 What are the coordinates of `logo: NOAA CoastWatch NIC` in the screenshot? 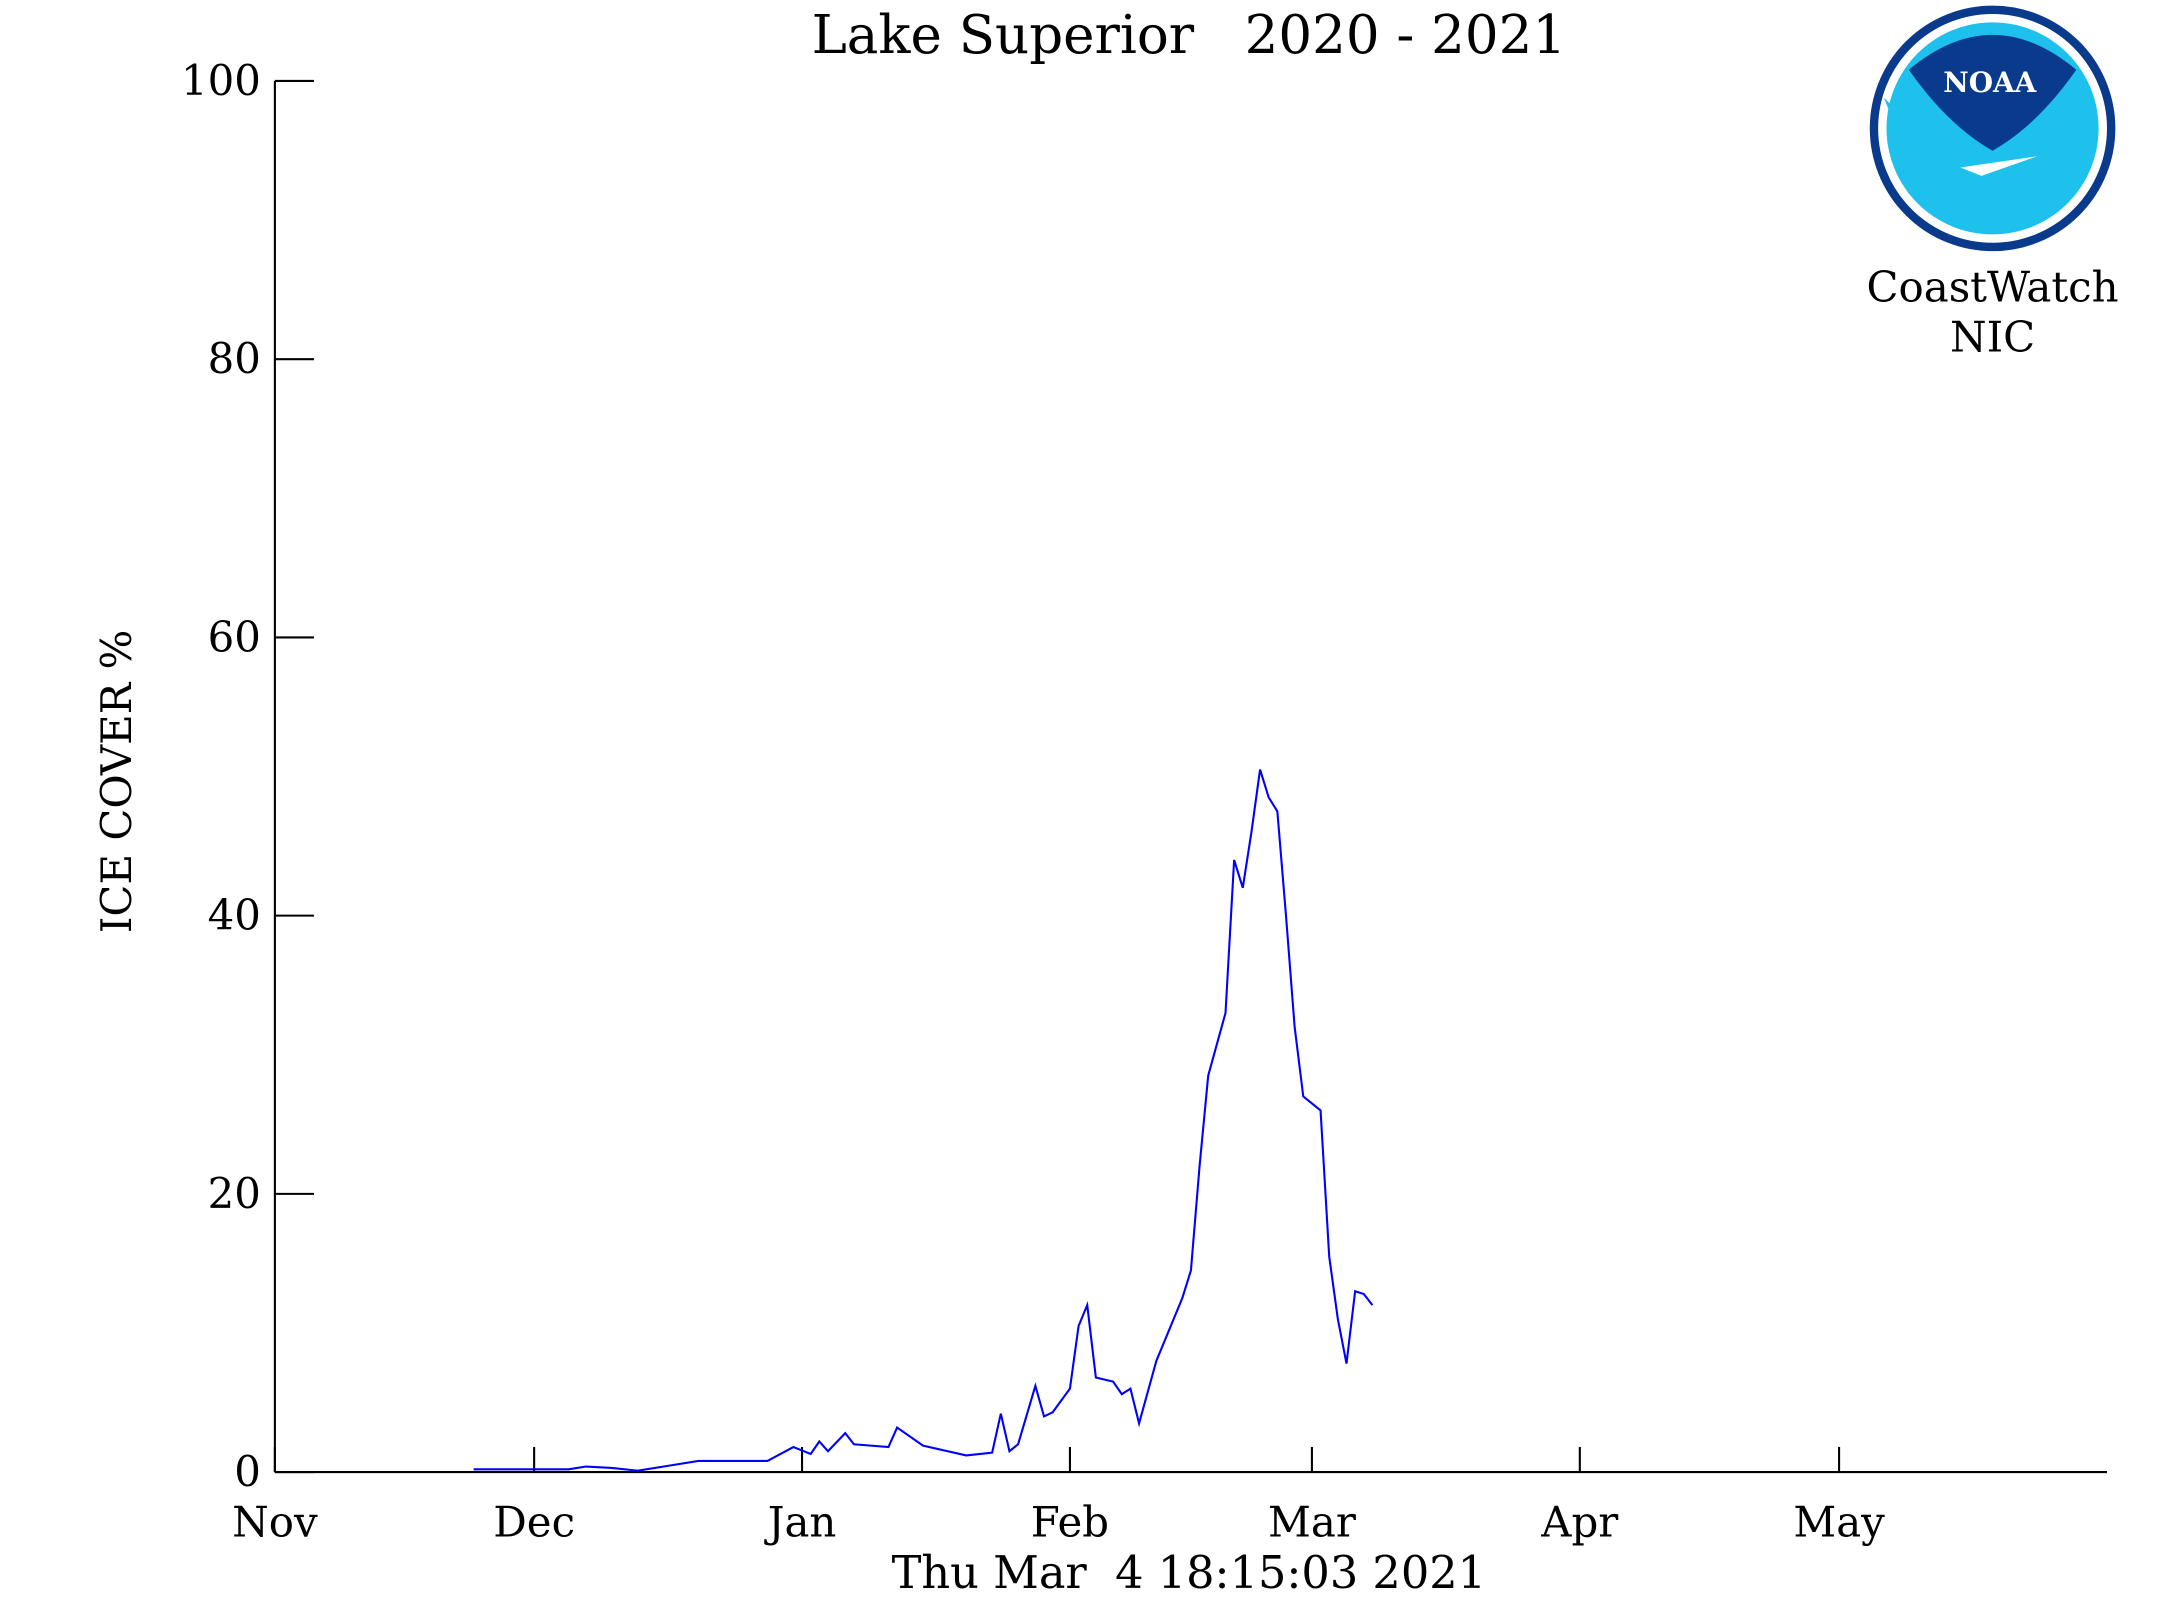 It's located at (1993, 183).